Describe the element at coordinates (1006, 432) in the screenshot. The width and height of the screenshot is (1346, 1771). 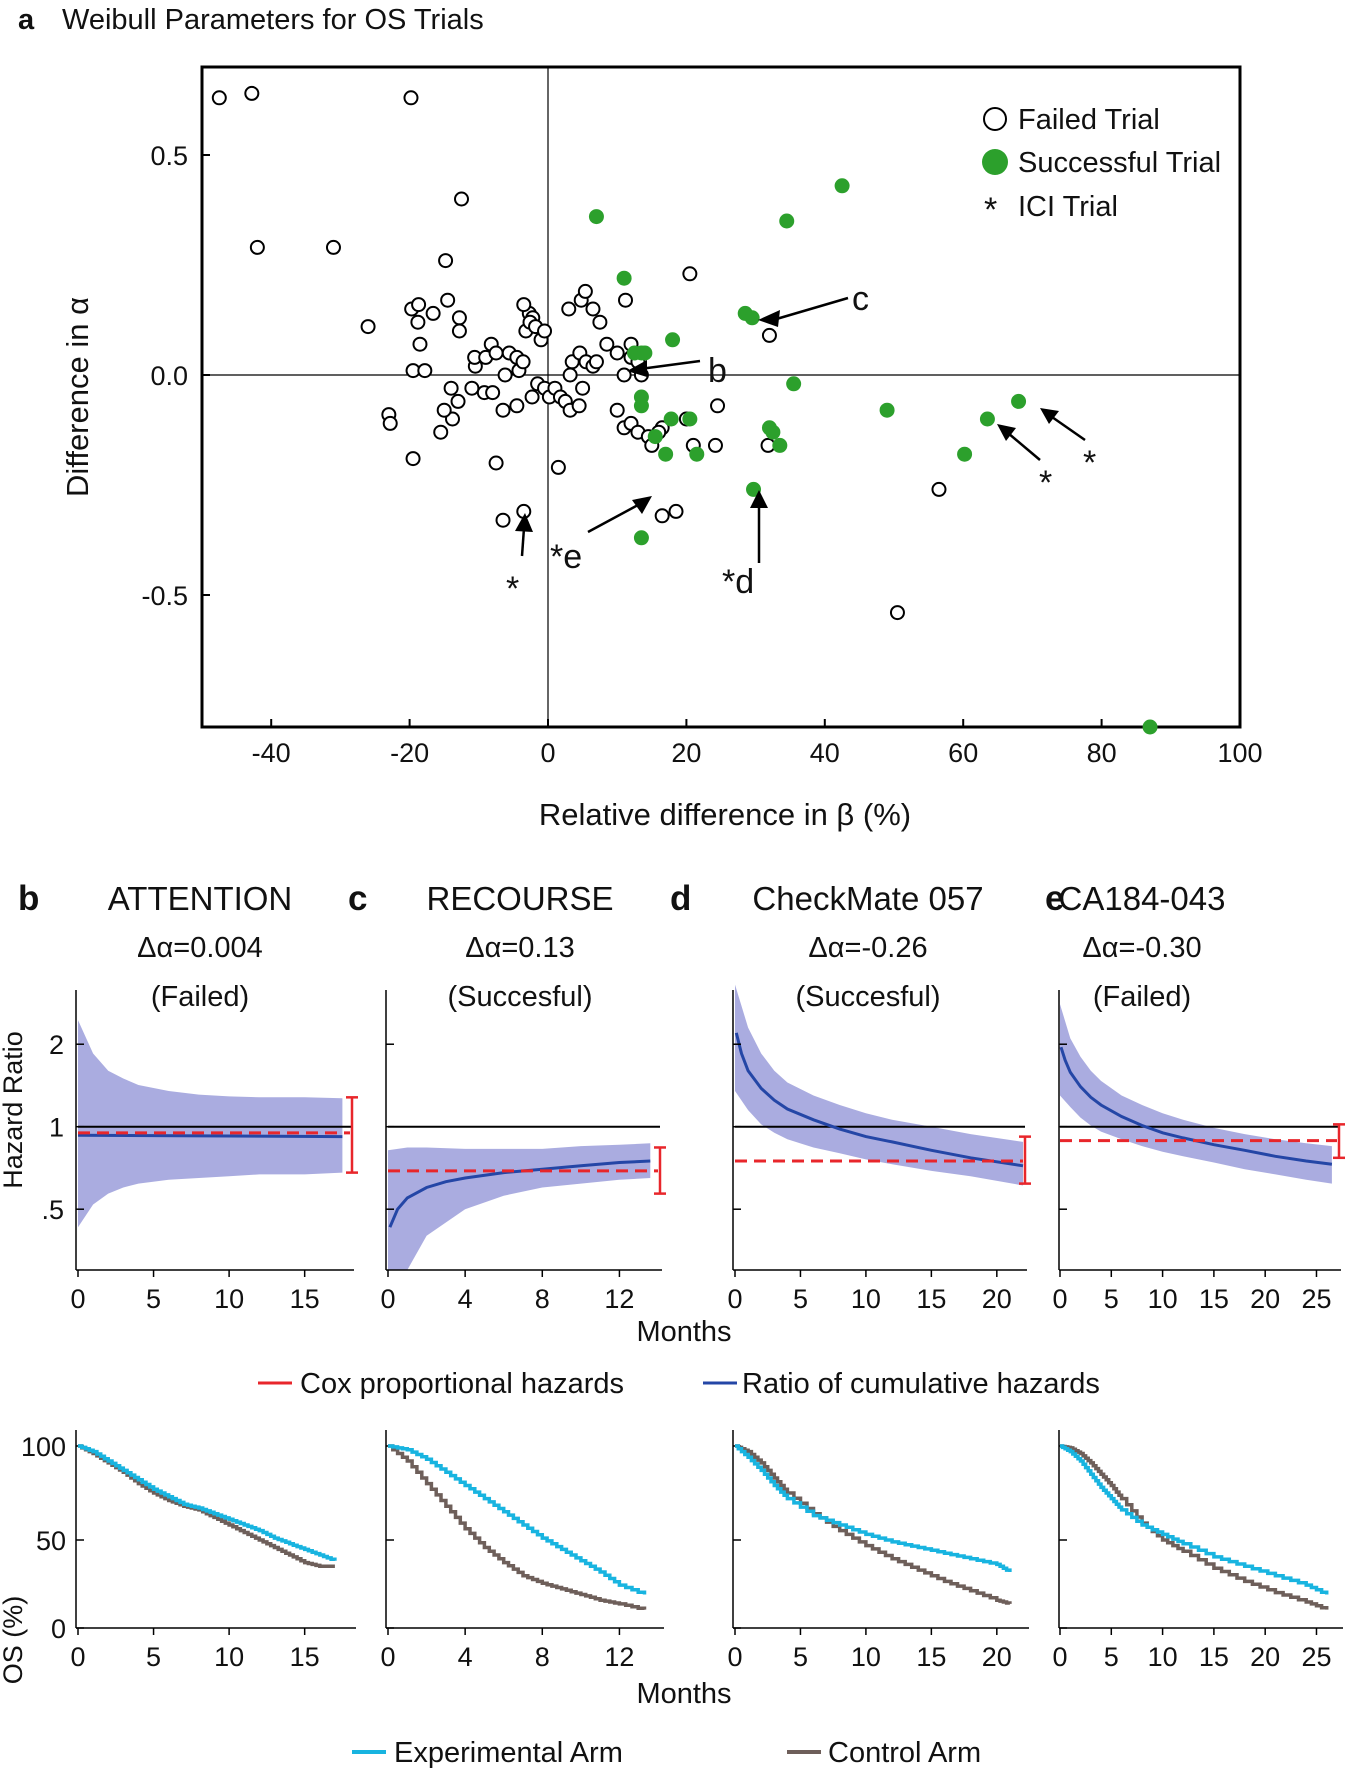
I see `arrowhead-ici-mid` at that location.